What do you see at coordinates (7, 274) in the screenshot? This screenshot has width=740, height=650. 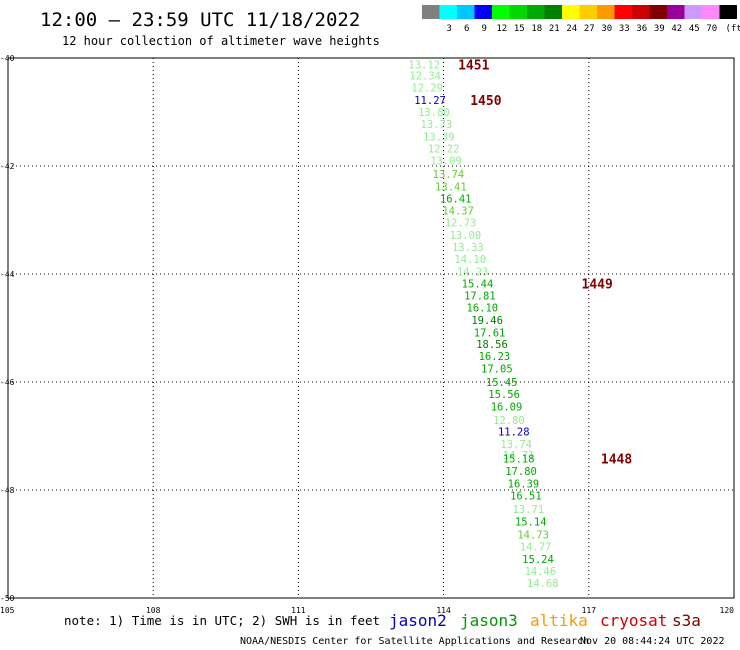 I see `y-tick-label: -44` at bounding box center [7, 274].